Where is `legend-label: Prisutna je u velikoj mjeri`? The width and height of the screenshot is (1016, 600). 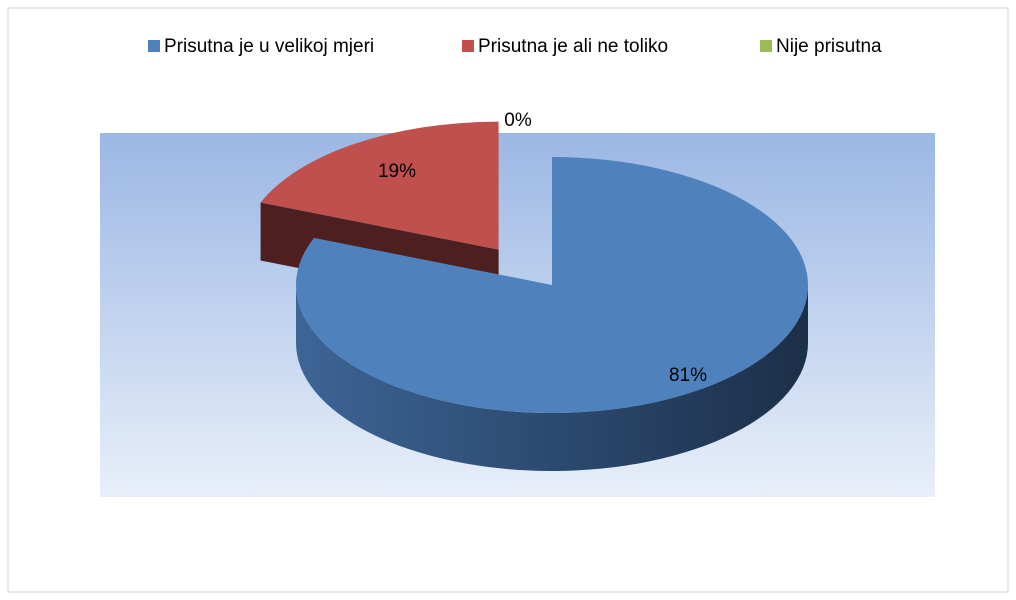
legend-label: Prisutna je u velikoj mjeri is located at coordinates (269, 46).